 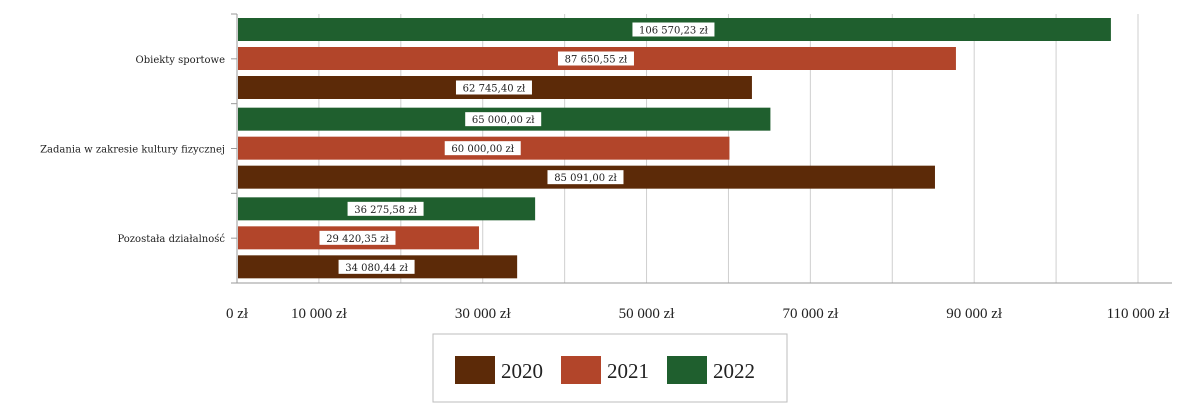 I want to click on data-label-2021-1: 60 000,00 zł, so click(x=482, y=149).